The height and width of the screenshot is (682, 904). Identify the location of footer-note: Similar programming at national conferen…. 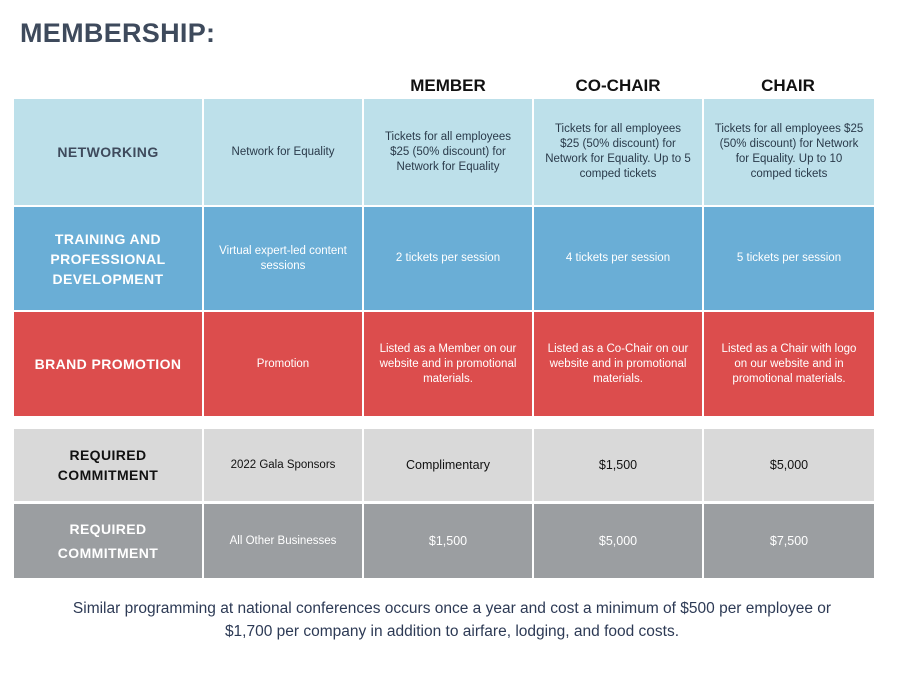
(452, 620).